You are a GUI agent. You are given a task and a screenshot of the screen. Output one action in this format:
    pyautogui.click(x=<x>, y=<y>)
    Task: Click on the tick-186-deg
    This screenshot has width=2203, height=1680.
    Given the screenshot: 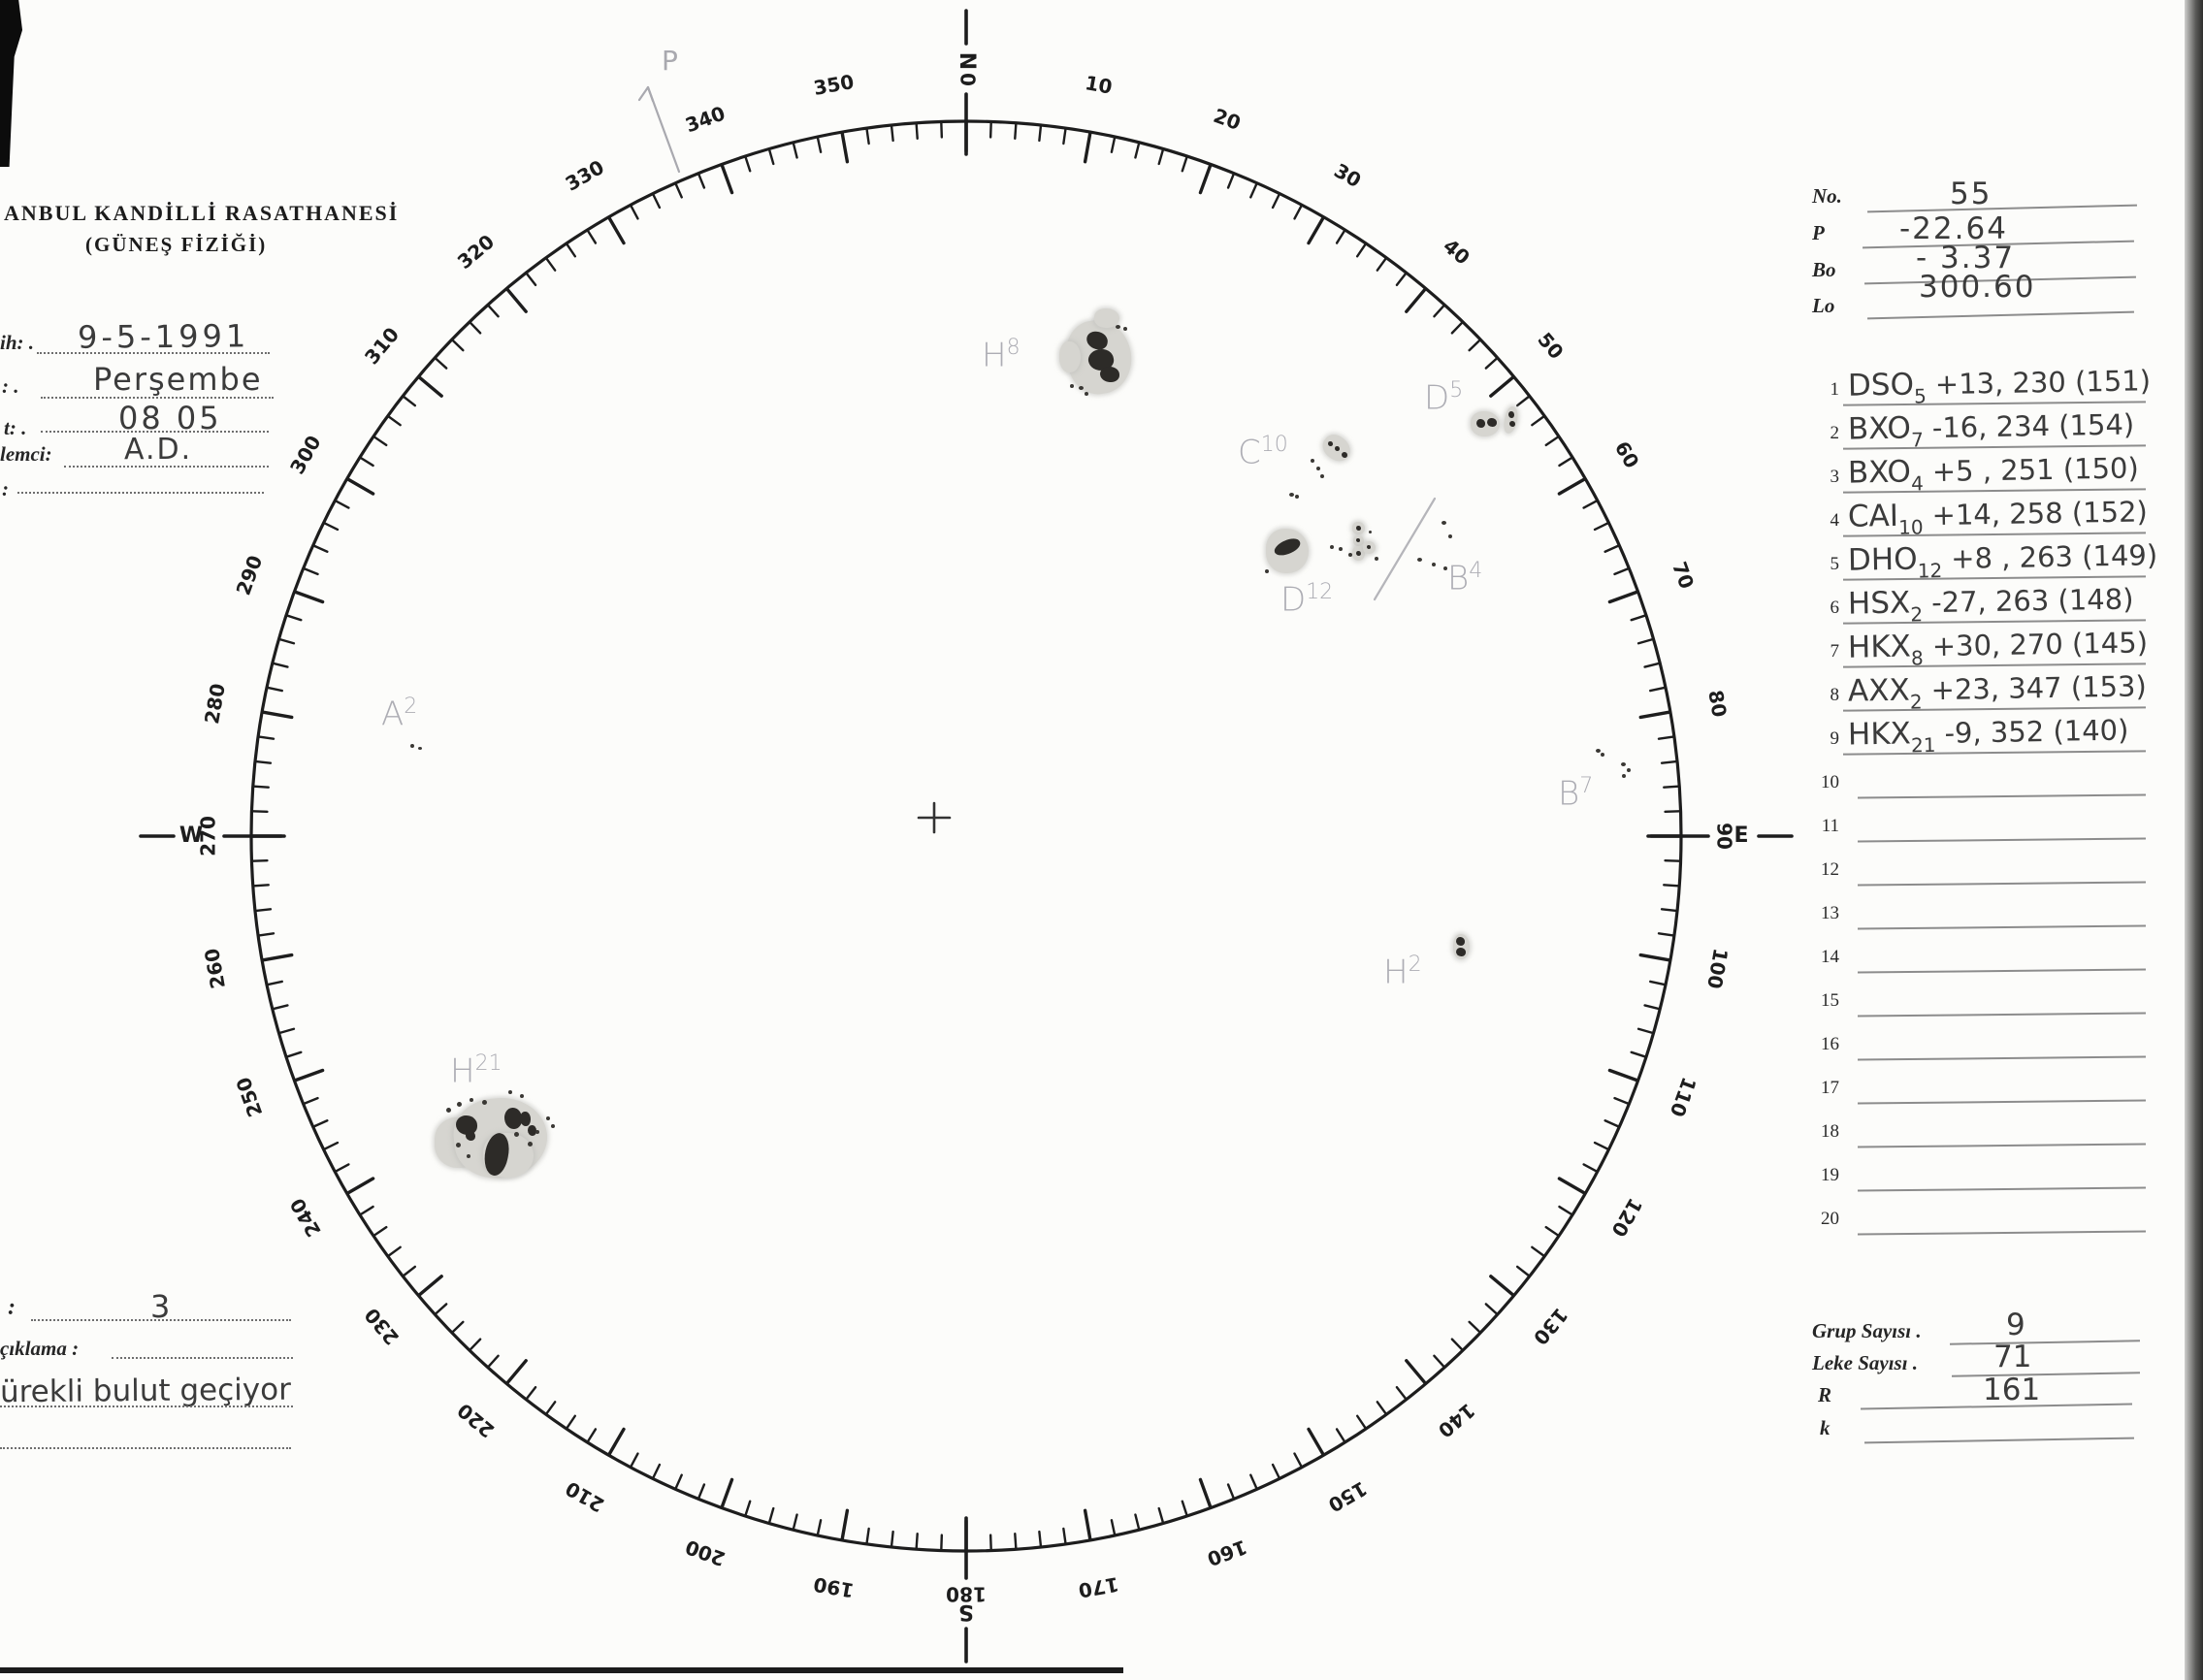 What is the action you would take?
    pyautogui.click(x=892, y=1539)
    